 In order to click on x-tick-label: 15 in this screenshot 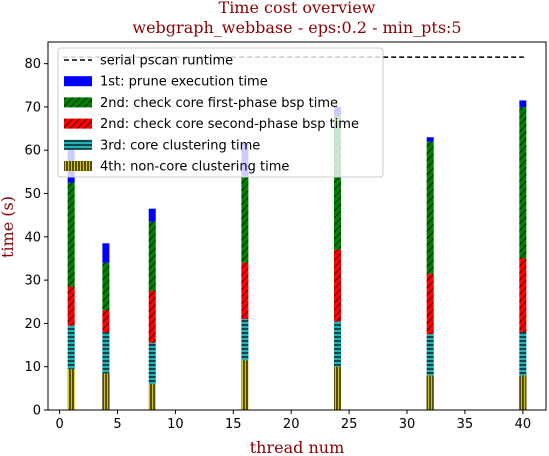, I will do `click(233, 424)`.